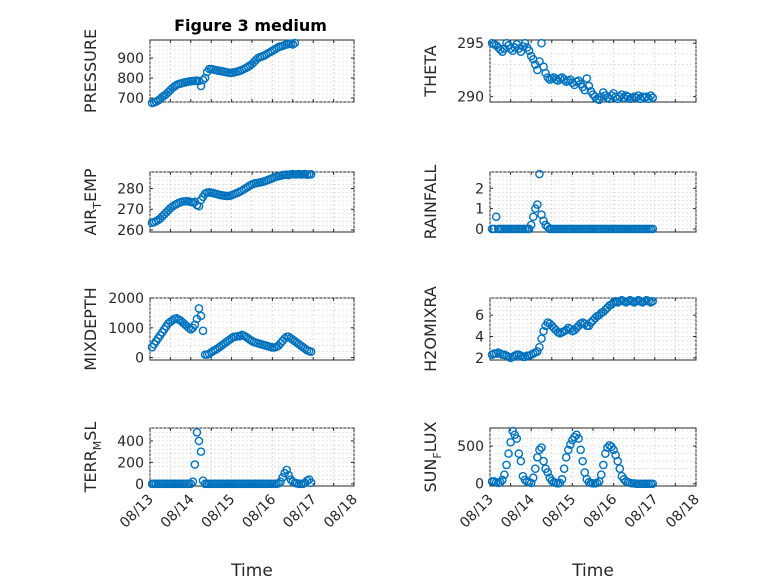  Describe the element at coordinates (130, 210) in the screenshot. I see `y-tick-label: 270` at that location.